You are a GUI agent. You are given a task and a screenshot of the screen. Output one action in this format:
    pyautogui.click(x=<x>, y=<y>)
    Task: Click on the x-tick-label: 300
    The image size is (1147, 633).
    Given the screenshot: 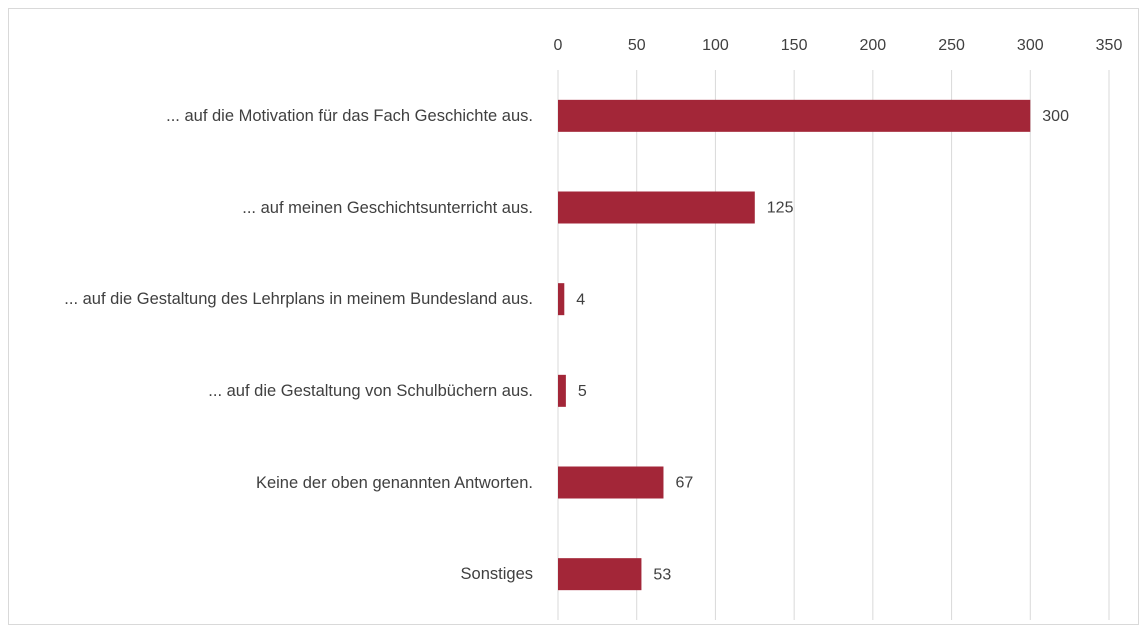 What is the action you would take?
    pyautogui.click(x=1030, y=45)
    